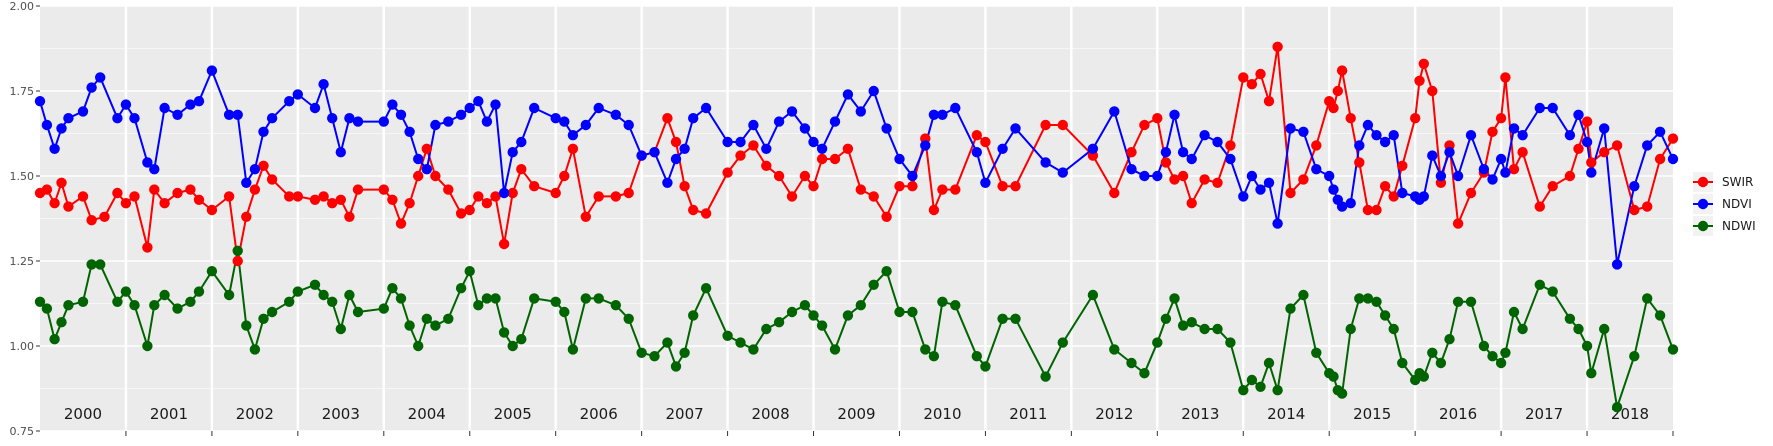  Describe the element at coordinates (1724, 204) in the screenshot. I see `legend: SWIR NDVI NDWI` at that location.